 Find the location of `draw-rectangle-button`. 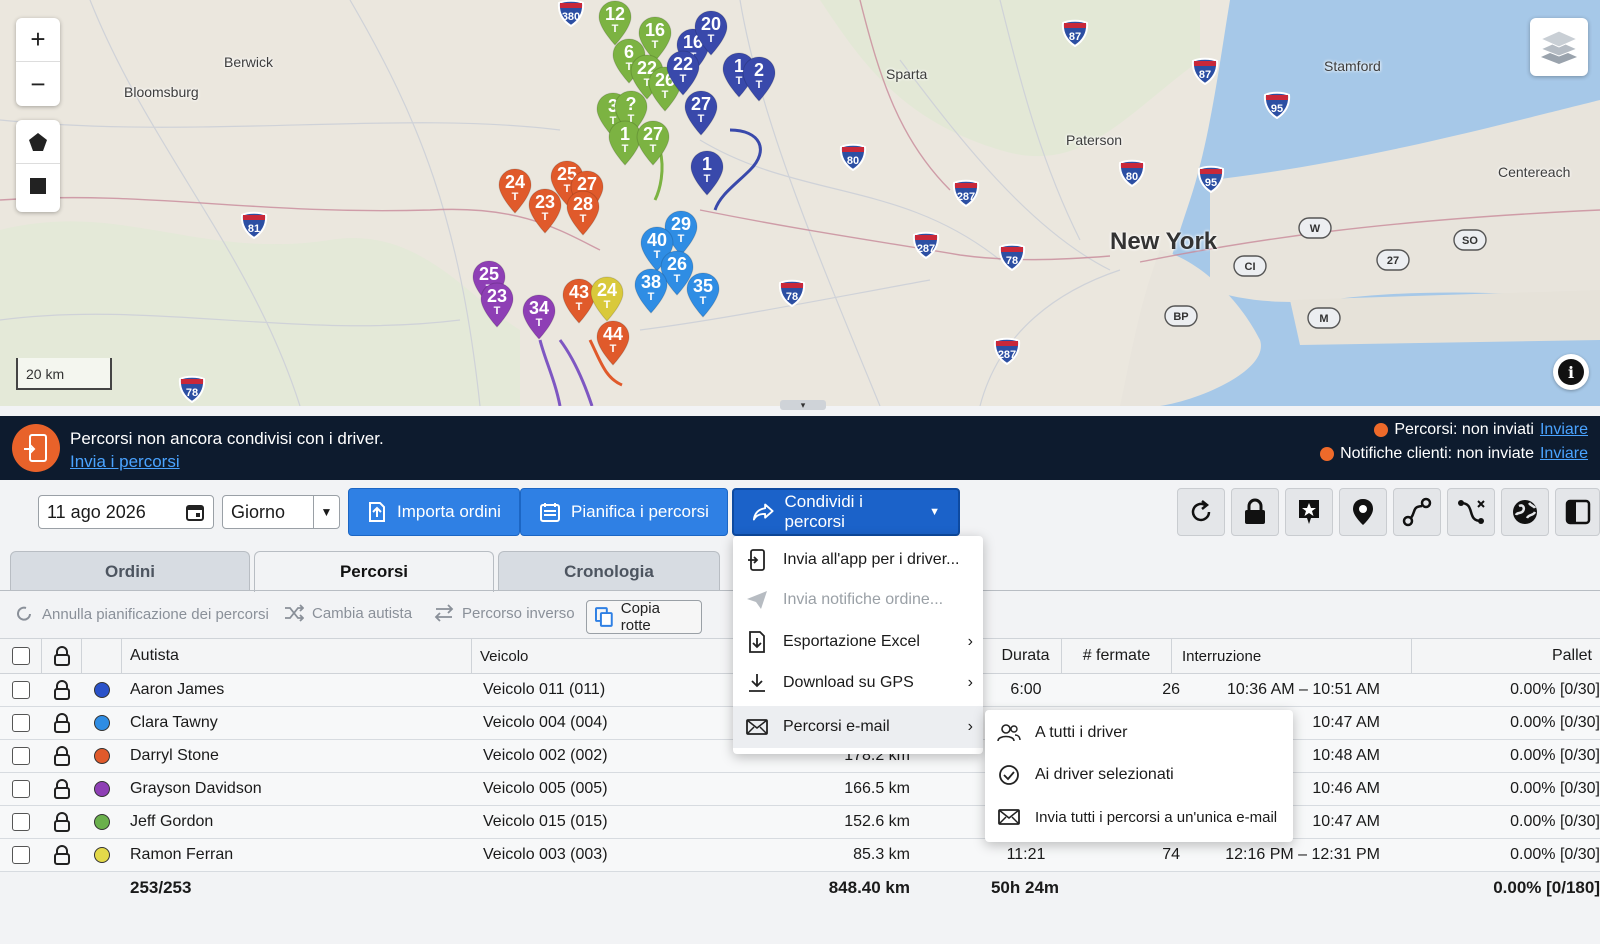

draw-rectangle-button is located at coordinates (38, 186).